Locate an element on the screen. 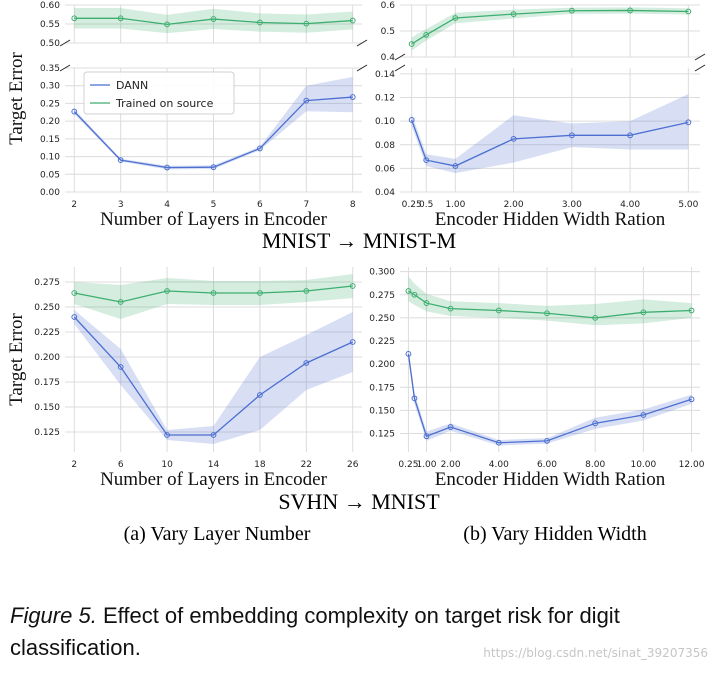 Image resolution: width=718 pixels, height=675 pixels. mnist_layers-lower-dann-line is located at coordinates (213, 132).